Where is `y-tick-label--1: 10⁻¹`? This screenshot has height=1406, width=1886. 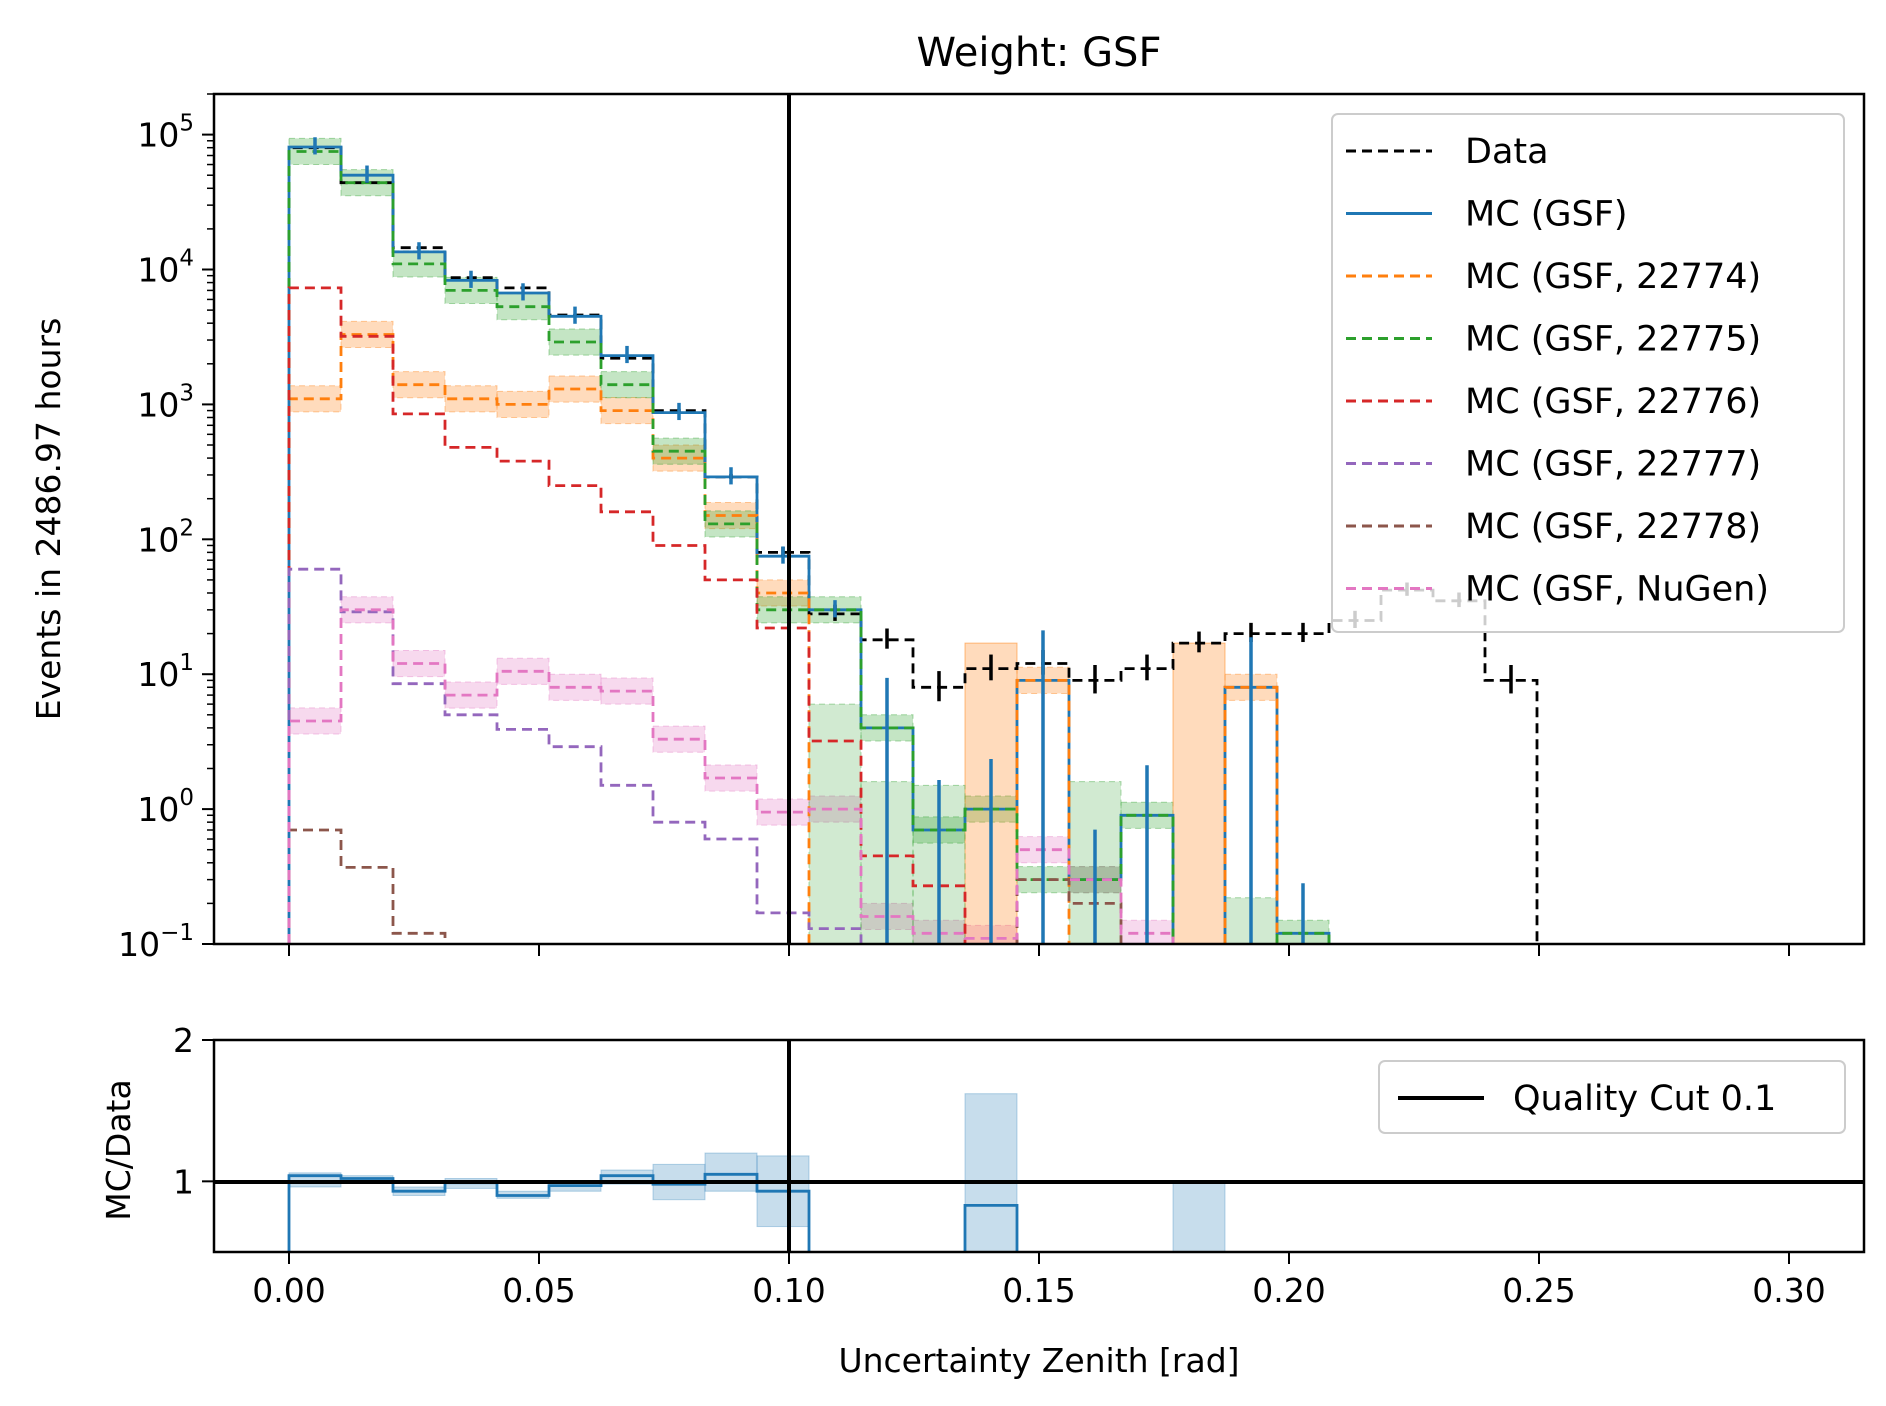
y-tick-label--1: 10⁻¹ is located at coordinates (156, 942).